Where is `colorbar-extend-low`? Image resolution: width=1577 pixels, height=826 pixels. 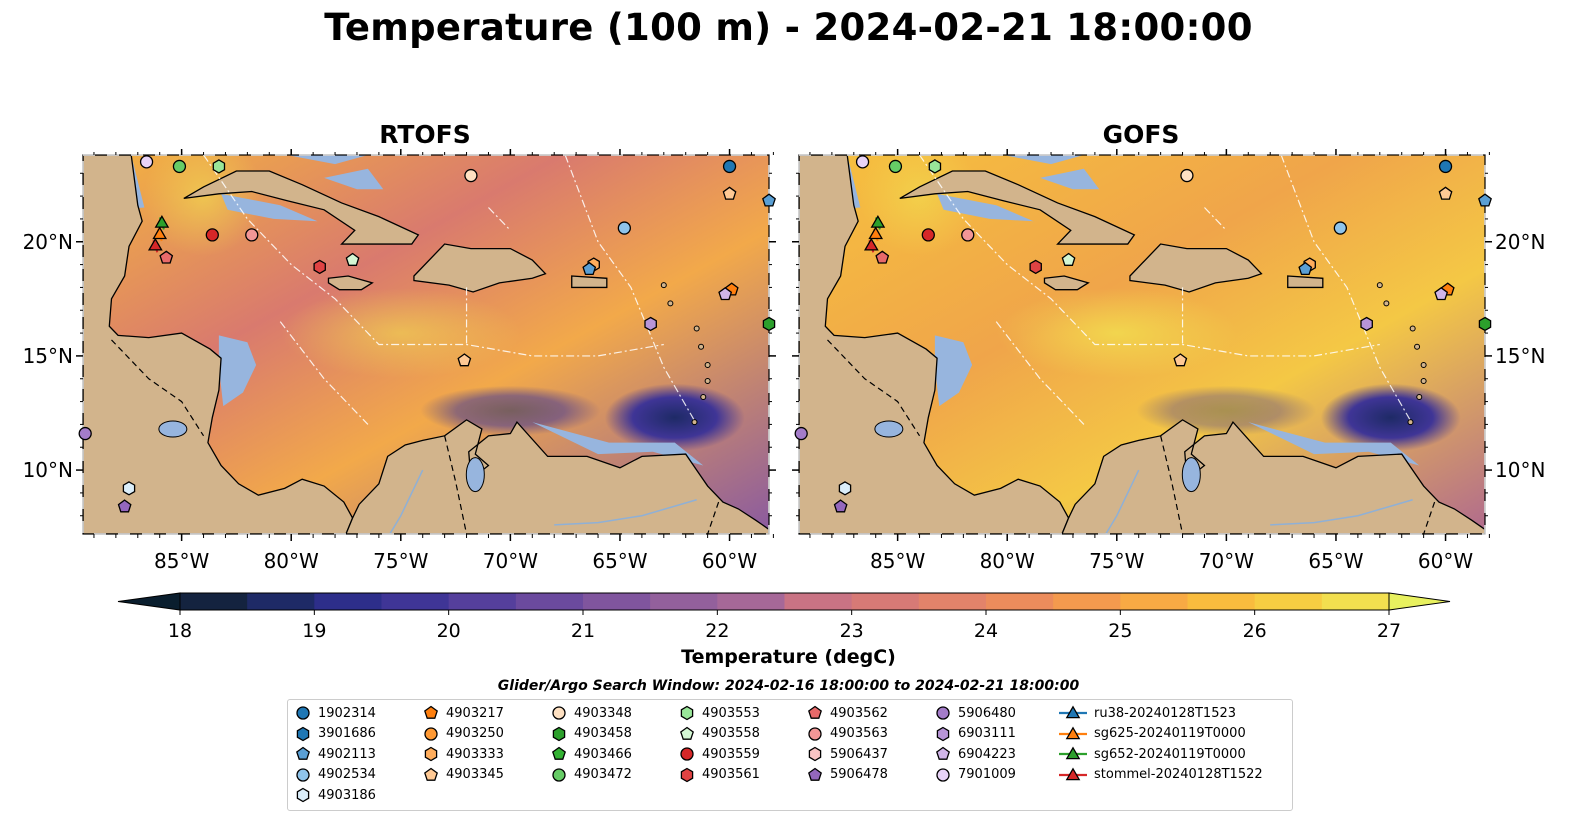 colorbar-extend-low is located at coordinates (149, 601).